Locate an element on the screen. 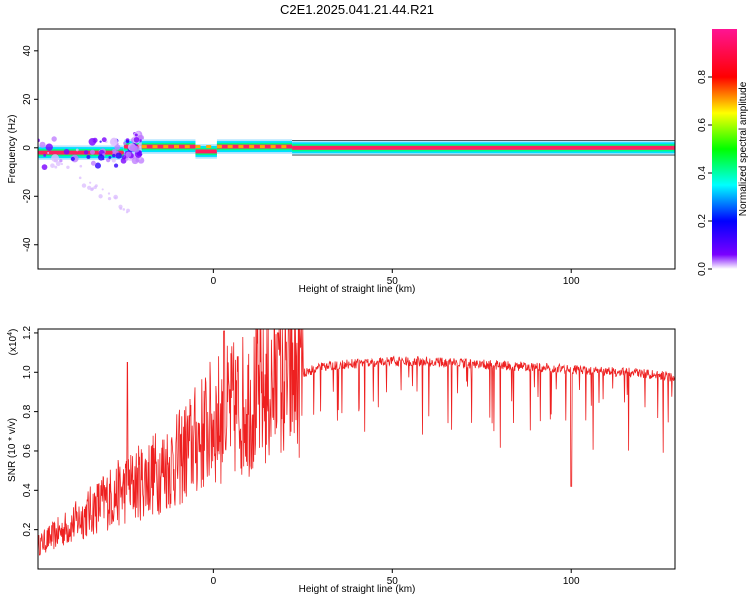  colorbar-ticks: 0.0 0.2 0.4 0.6 0.8 is located at coordinates (704, 173).